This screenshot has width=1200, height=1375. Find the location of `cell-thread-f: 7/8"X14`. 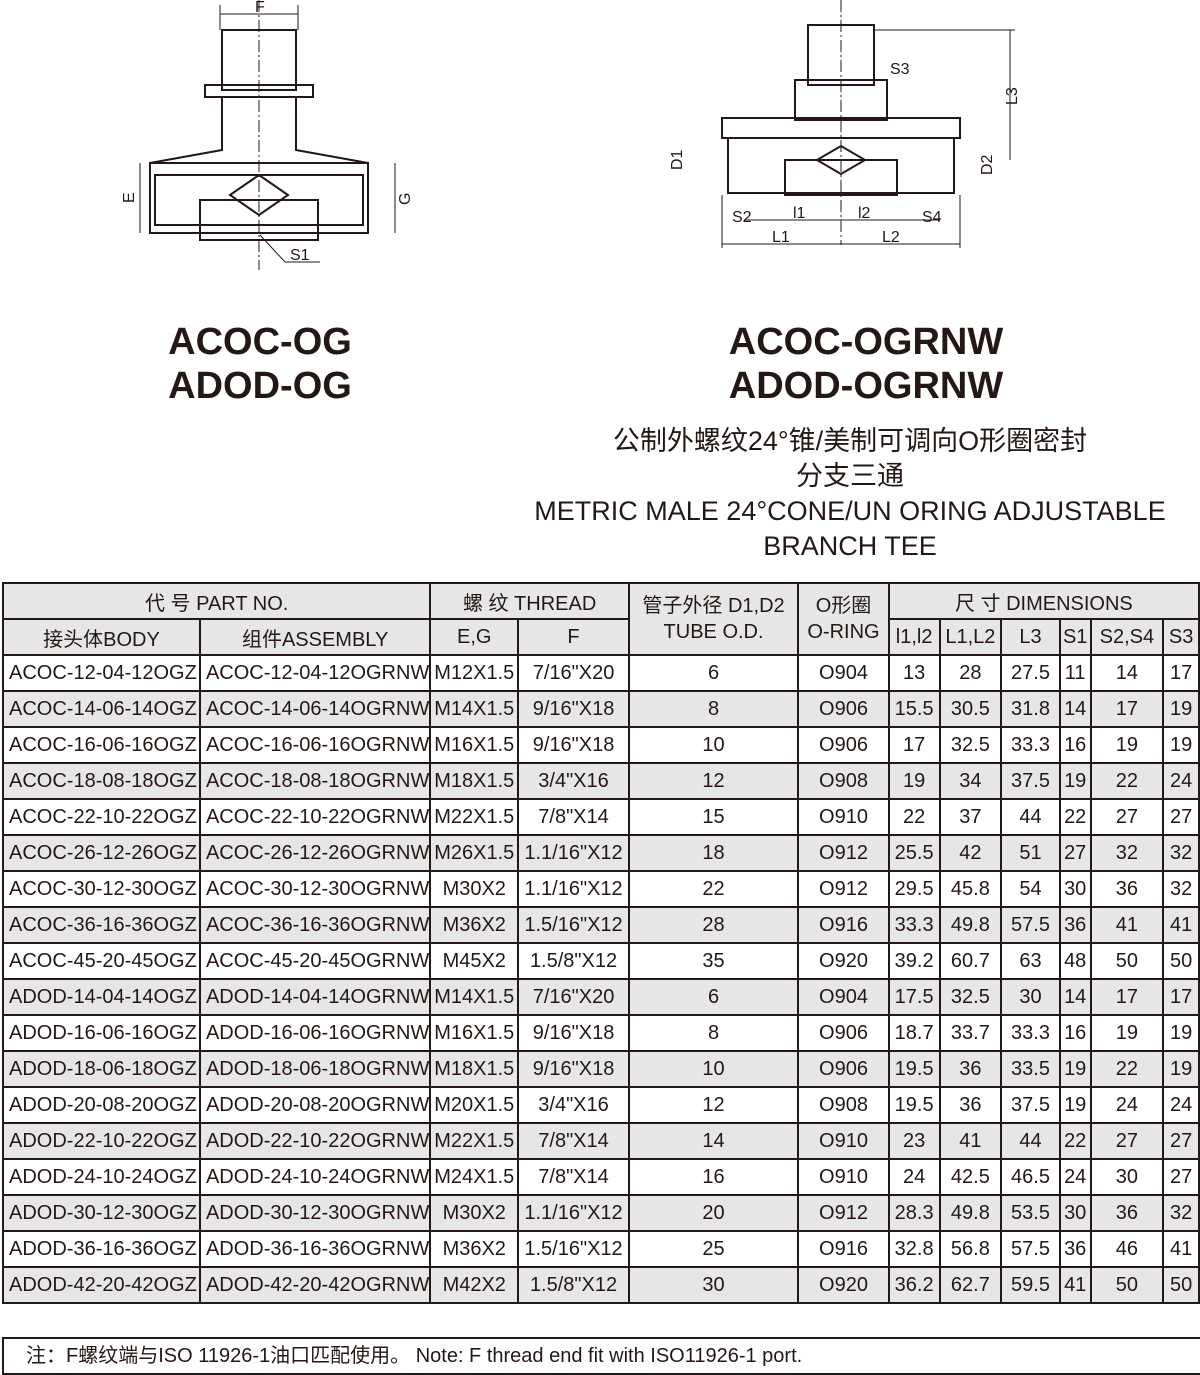

cell-thread-f: 7/8"X14 is located at coordinates (573, 1141).